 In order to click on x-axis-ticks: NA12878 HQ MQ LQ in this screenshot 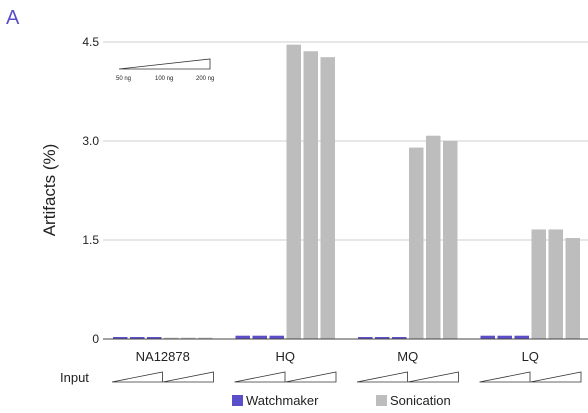, I will do `click(337, 356)`.